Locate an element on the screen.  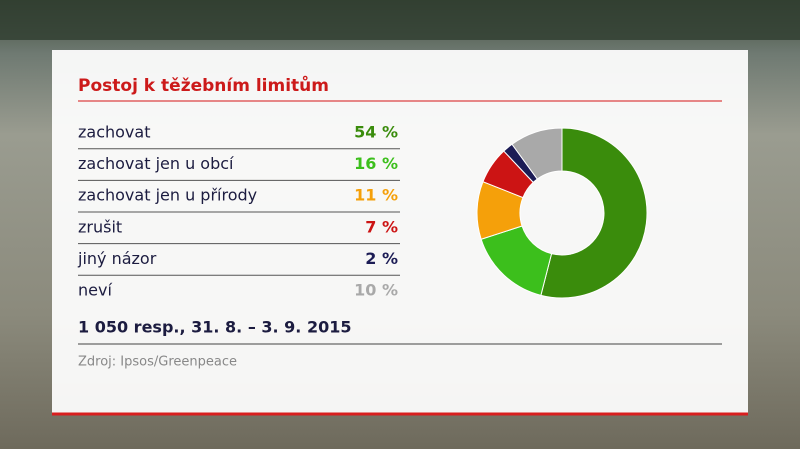
value-label: 7 % is located at coordinates (381, 226).